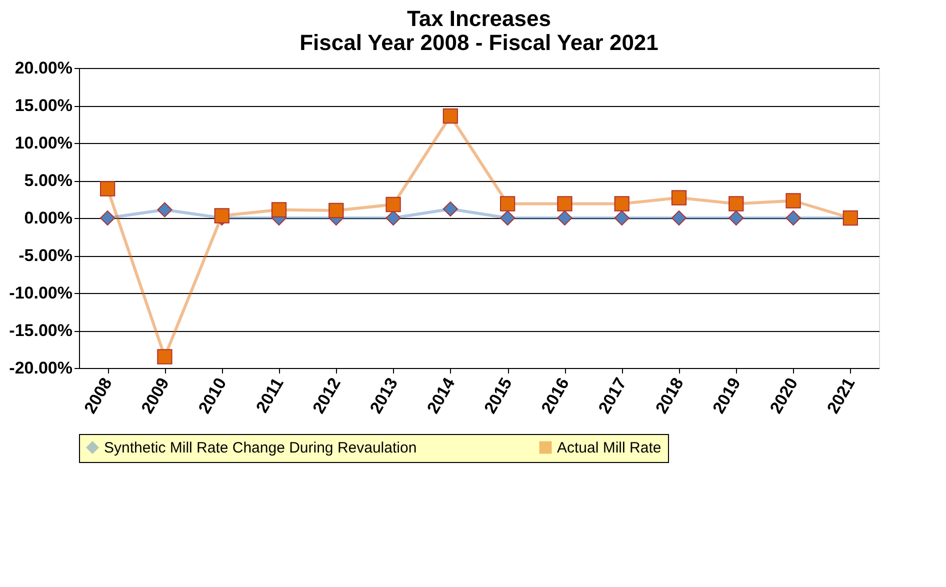 Image resolution: width=946 pixels, height=587 pixels. I want to click on y-tick-label: 0.00%, so click(48, 218).